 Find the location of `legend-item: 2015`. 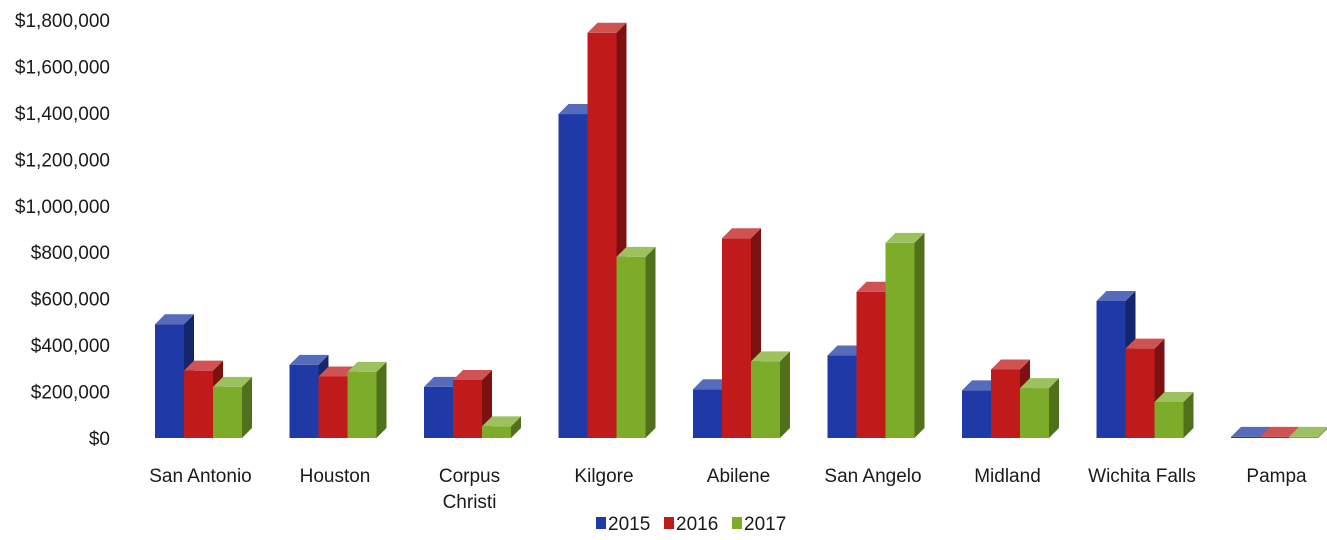

legend-item: 2015 is located at coordinates (623, 524).